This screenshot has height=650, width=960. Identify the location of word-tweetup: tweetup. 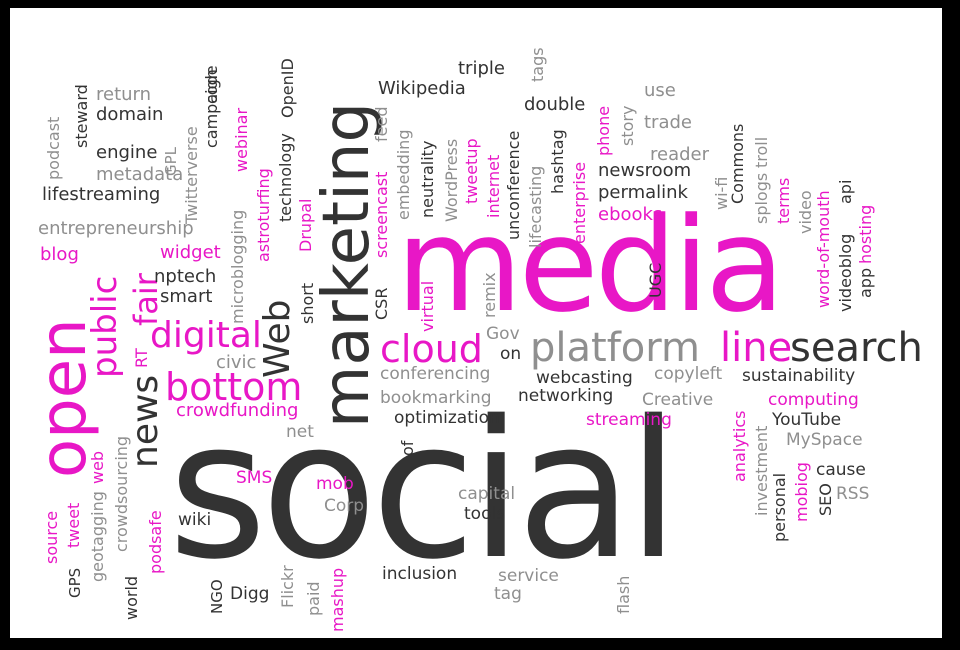
(471, 171).